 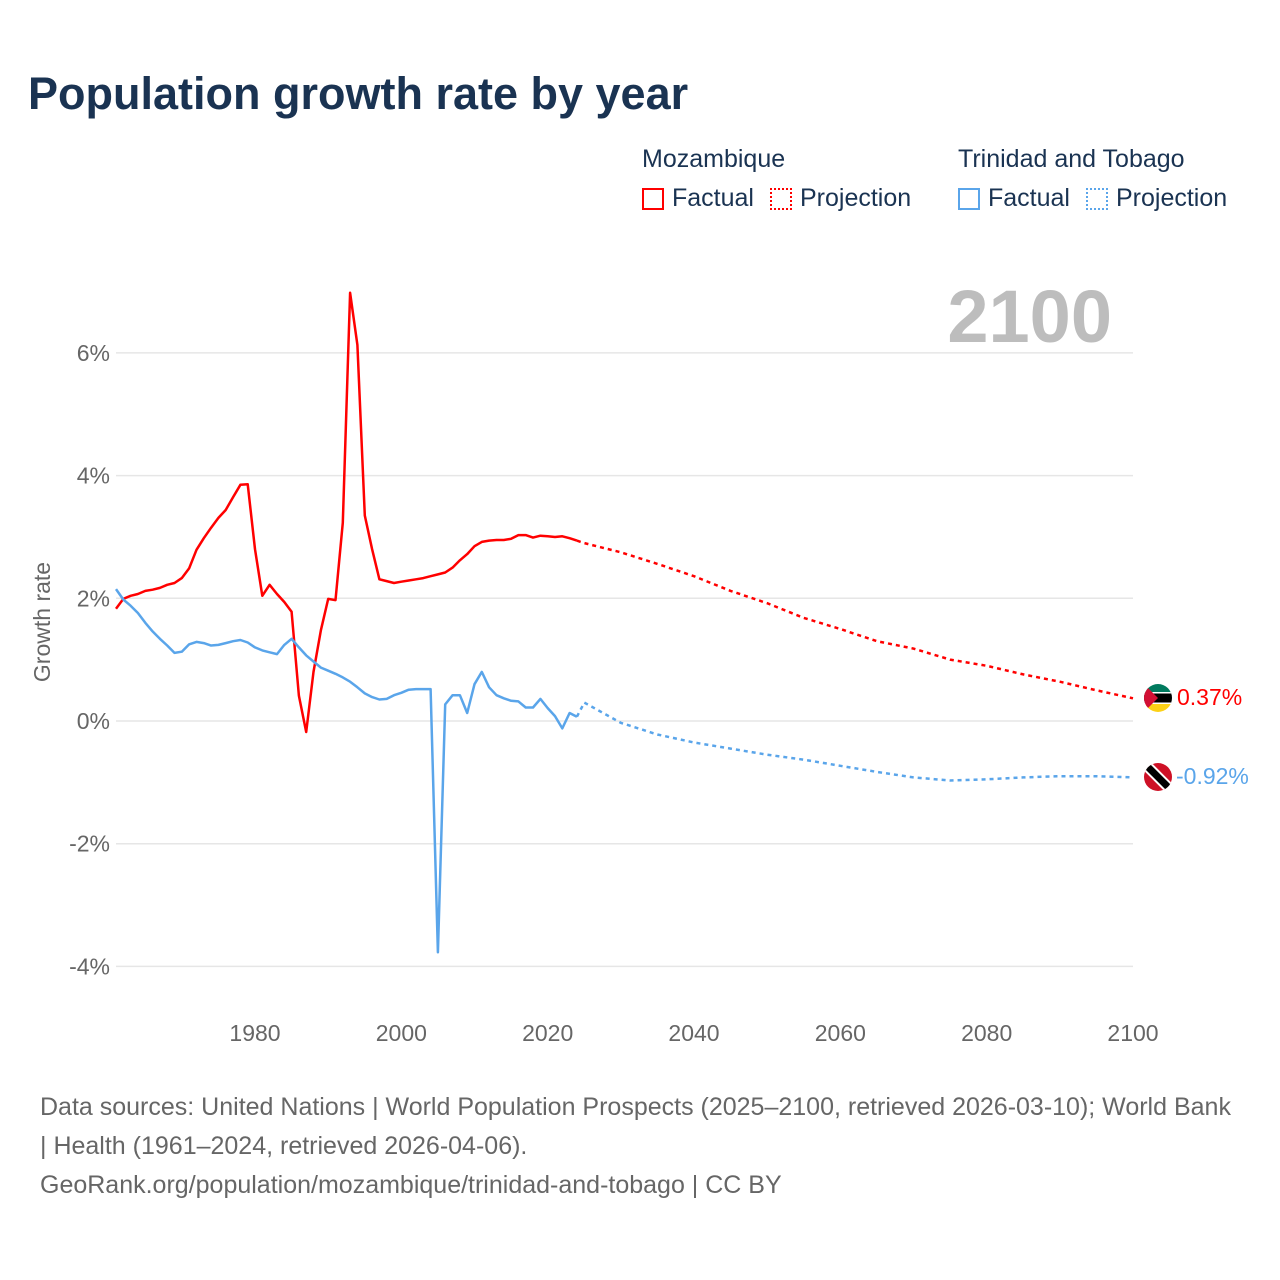 I want to click on mozambique-end-label: 0.37%, so click(x=1209, y=697).